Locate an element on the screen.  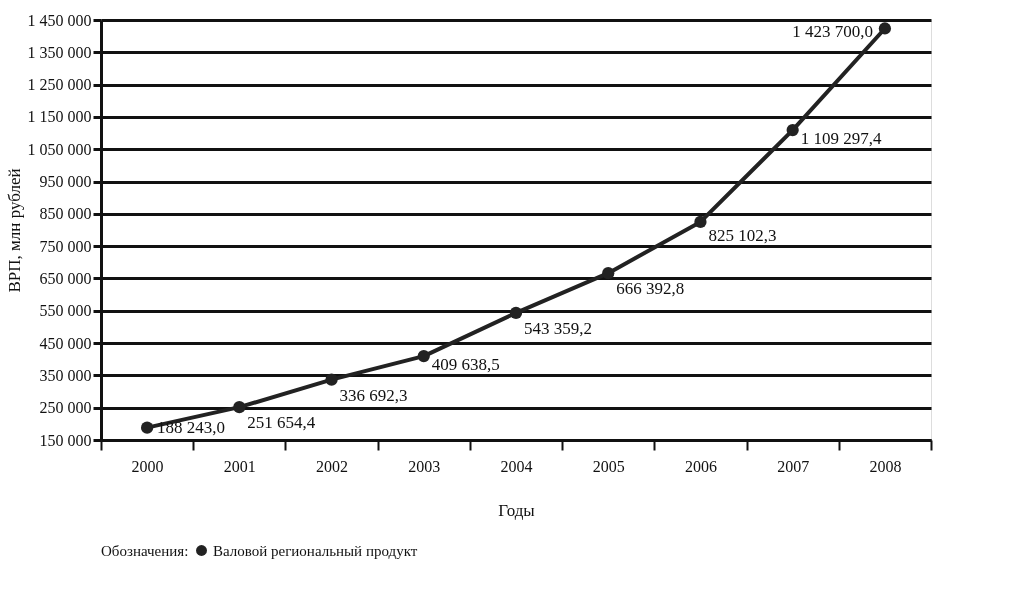
y-tick-label: 1 050 000 is located at coordinates (59, 149).